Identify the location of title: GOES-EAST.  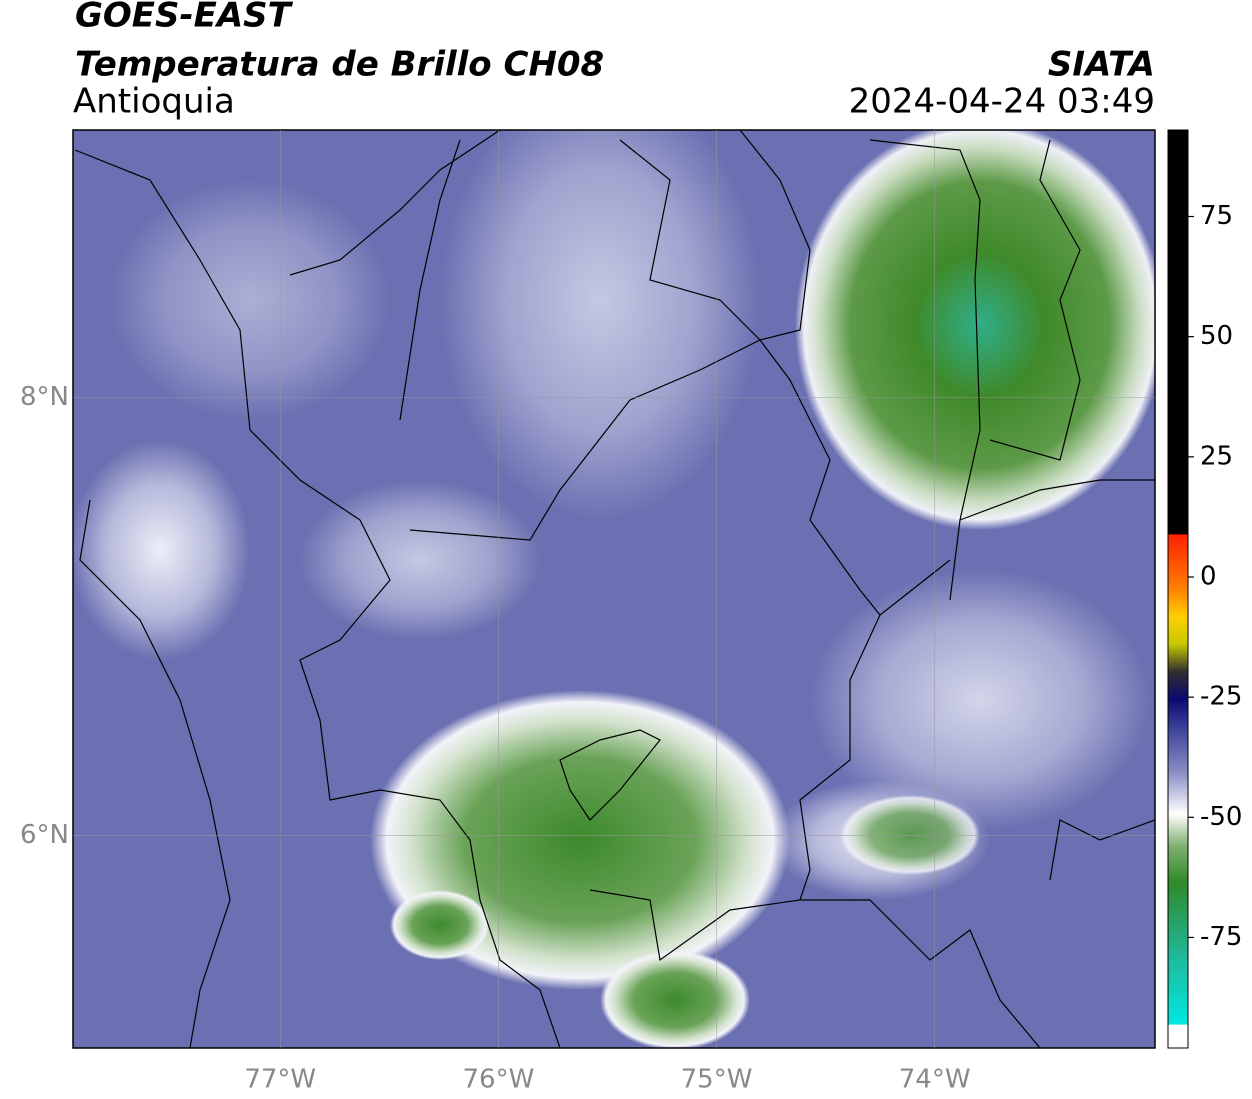
(184, 18).